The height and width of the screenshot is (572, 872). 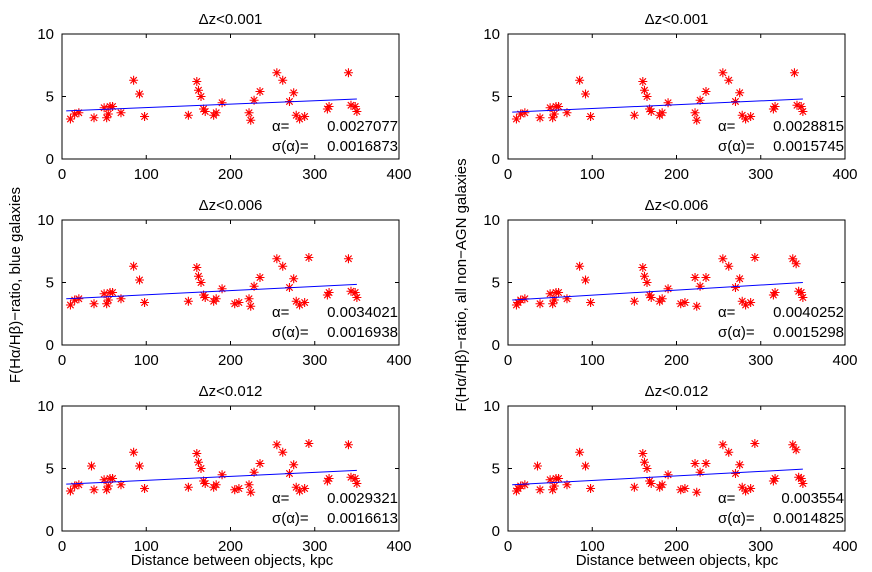 What do you see at coordinates (362, 146) in the screenshot?
I see `sigma-alpha-value: 0.0016873` at bounding box center [362, 146].